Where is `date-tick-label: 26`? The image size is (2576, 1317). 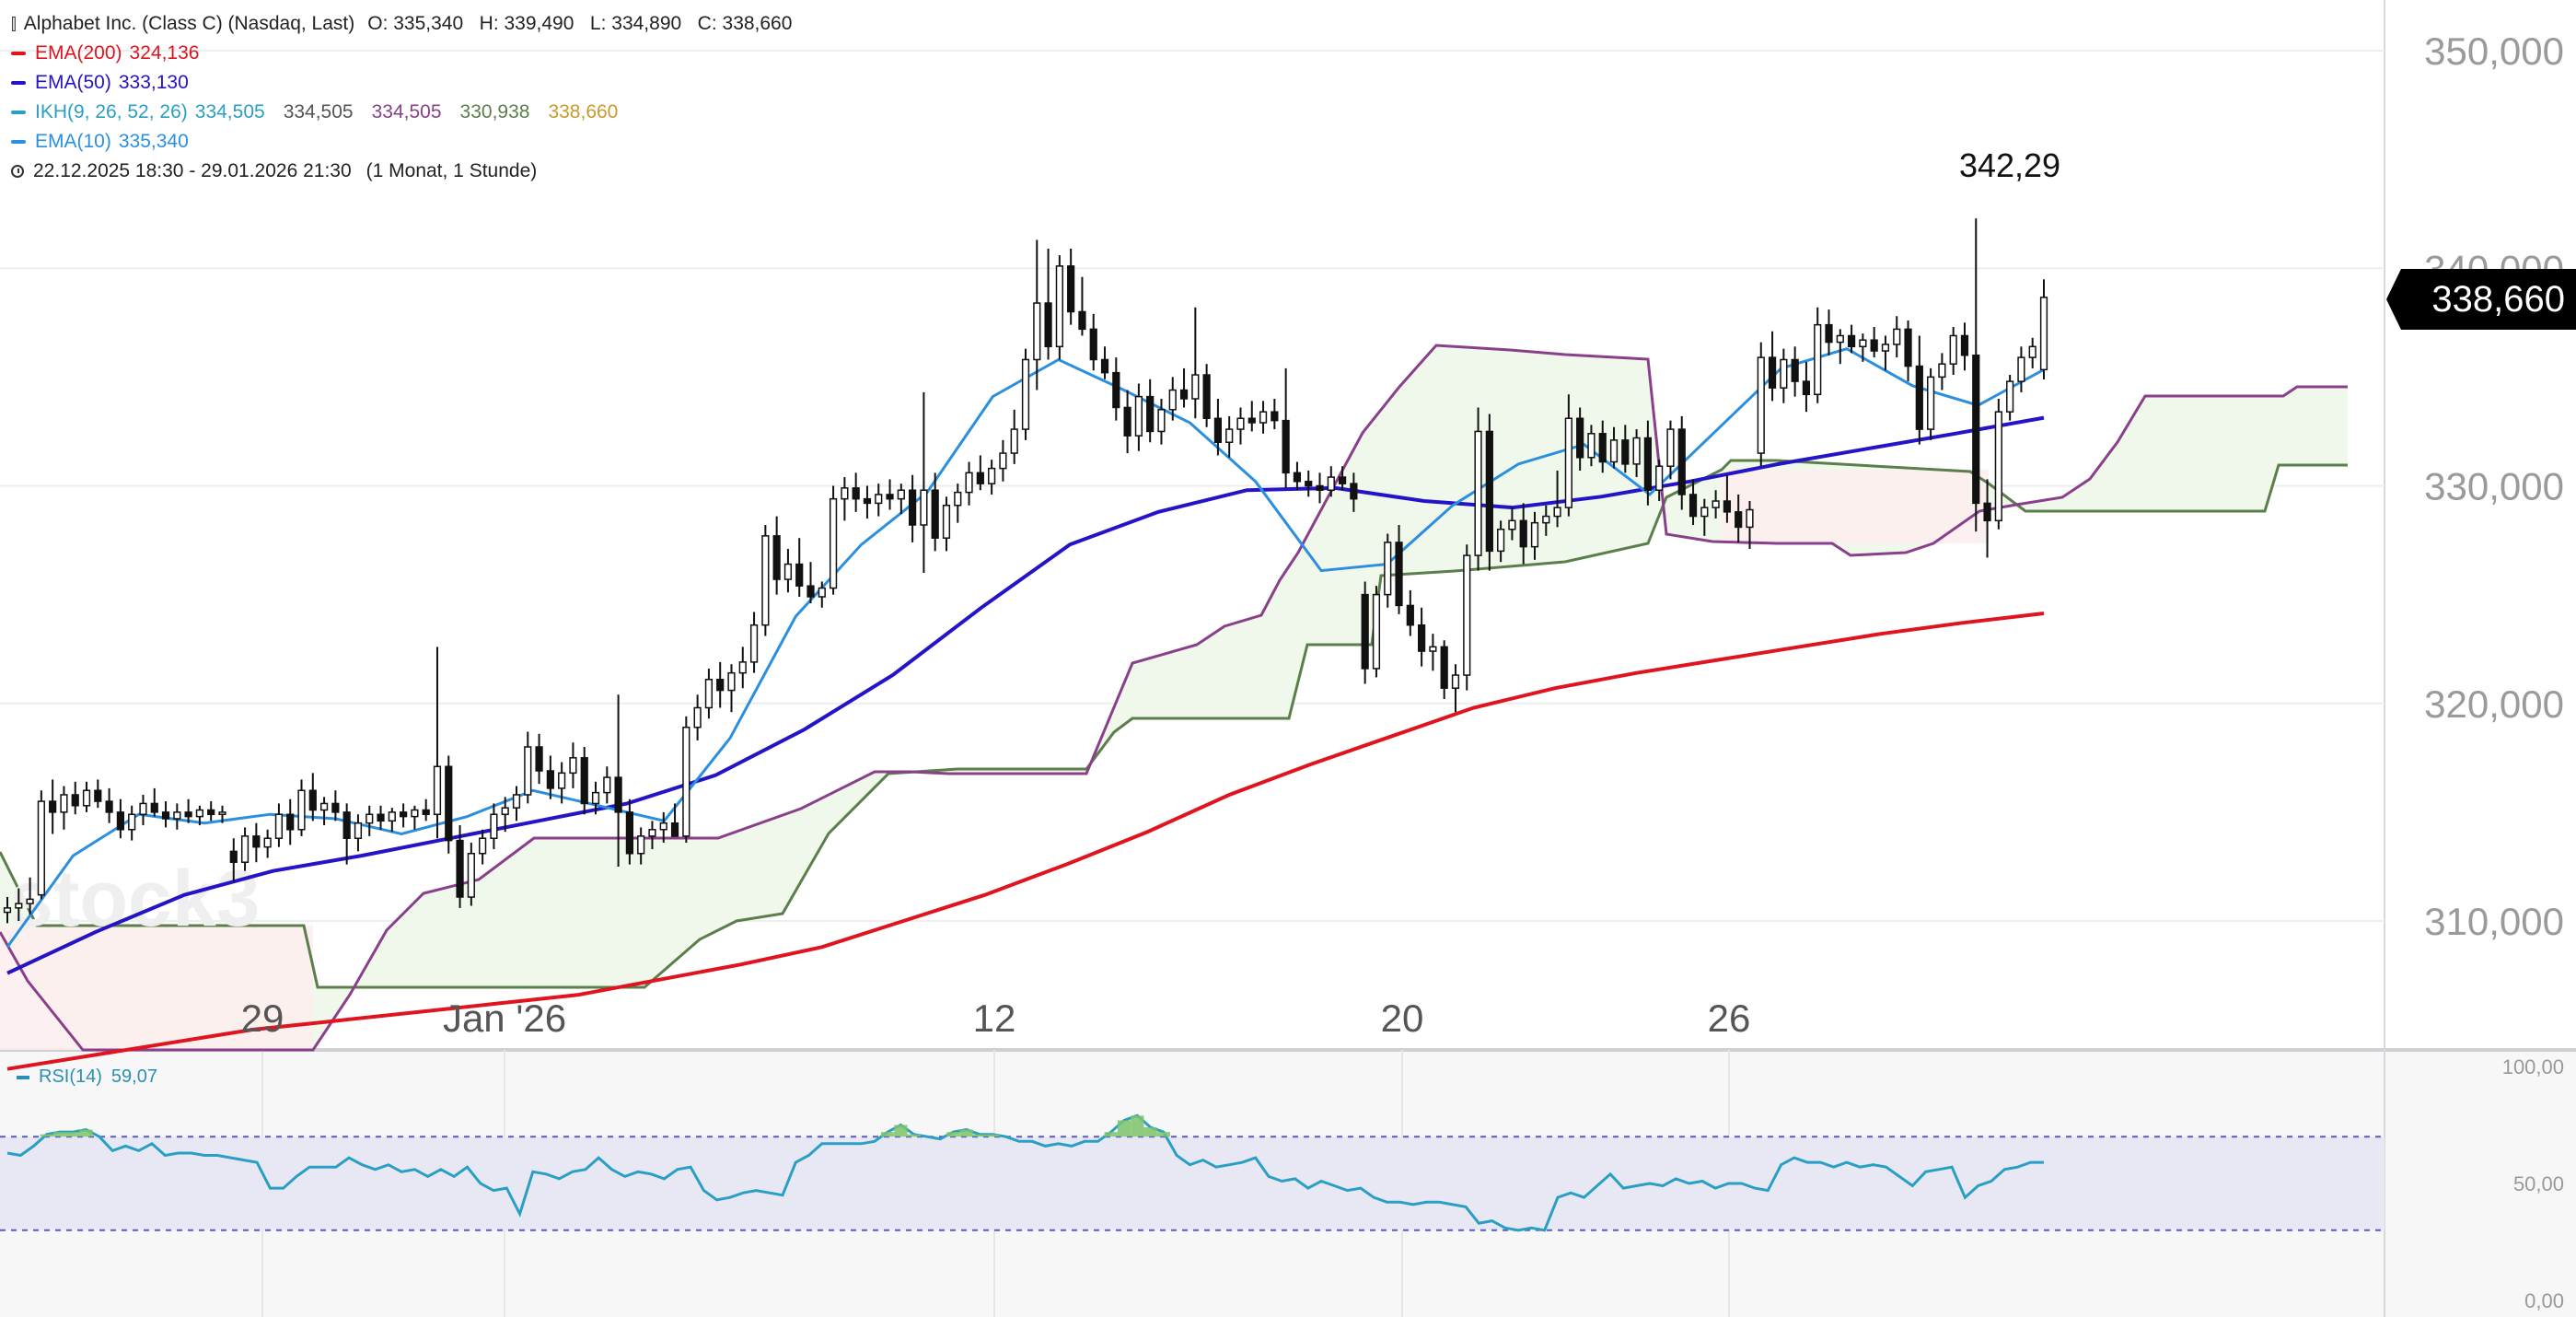
date-tick-label: 26 is located at coordinates (1729, 1018).